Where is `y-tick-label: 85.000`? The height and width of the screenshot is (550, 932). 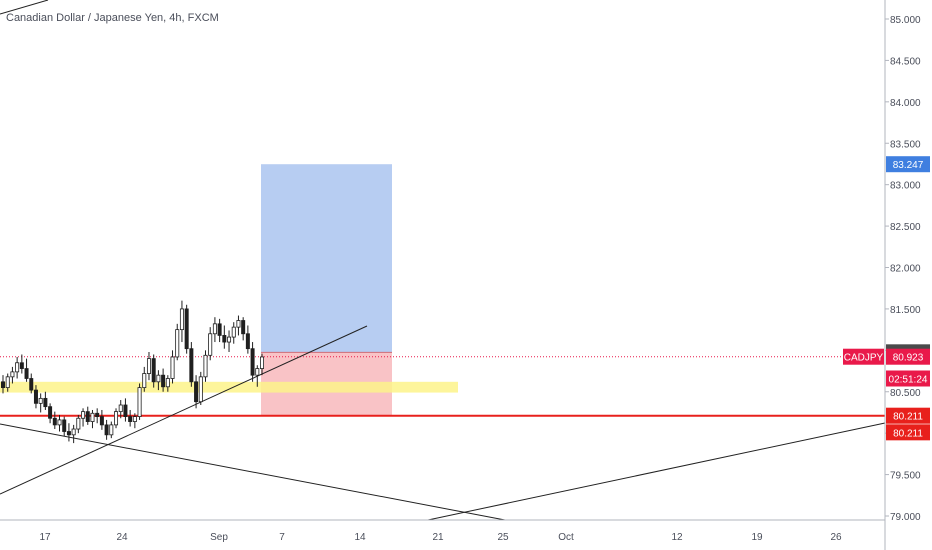 y-tick-label: 85.000 is located at coordinates (905, 20).